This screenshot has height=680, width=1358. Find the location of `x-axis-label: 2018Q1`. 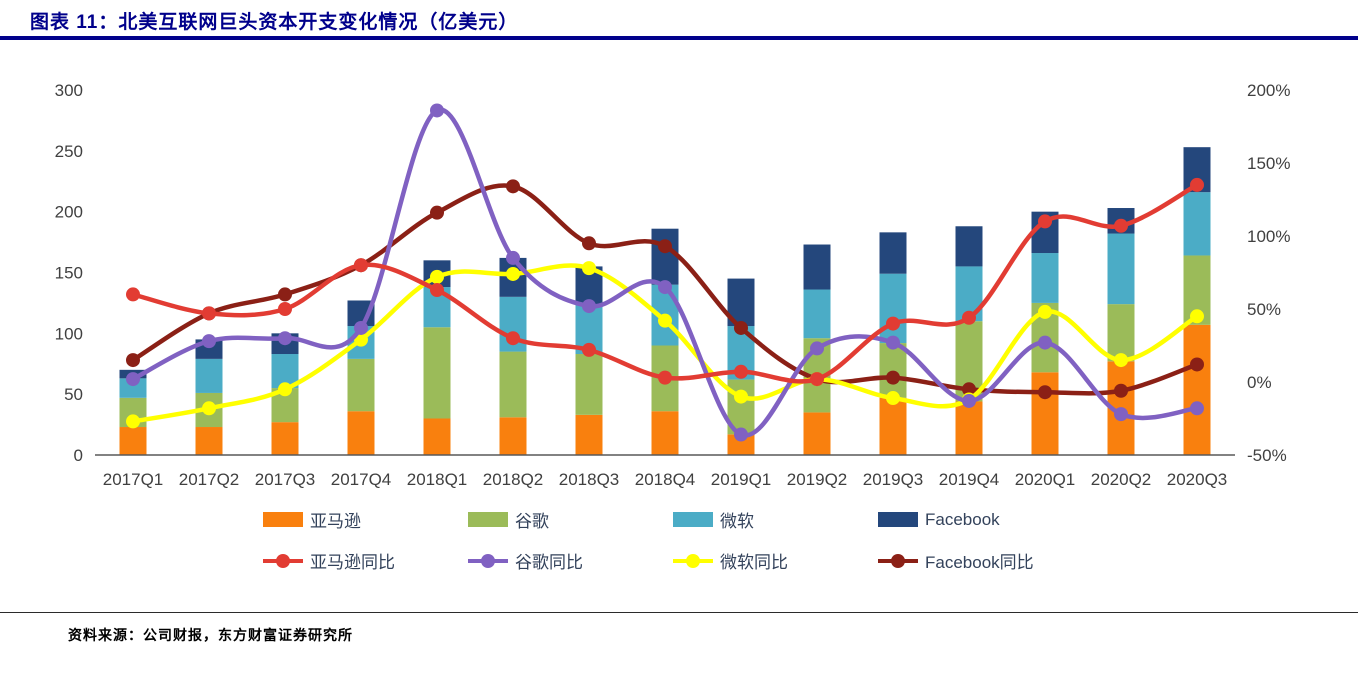

x-axis-label: 2018Q1 is located at coordinates (437, 479).